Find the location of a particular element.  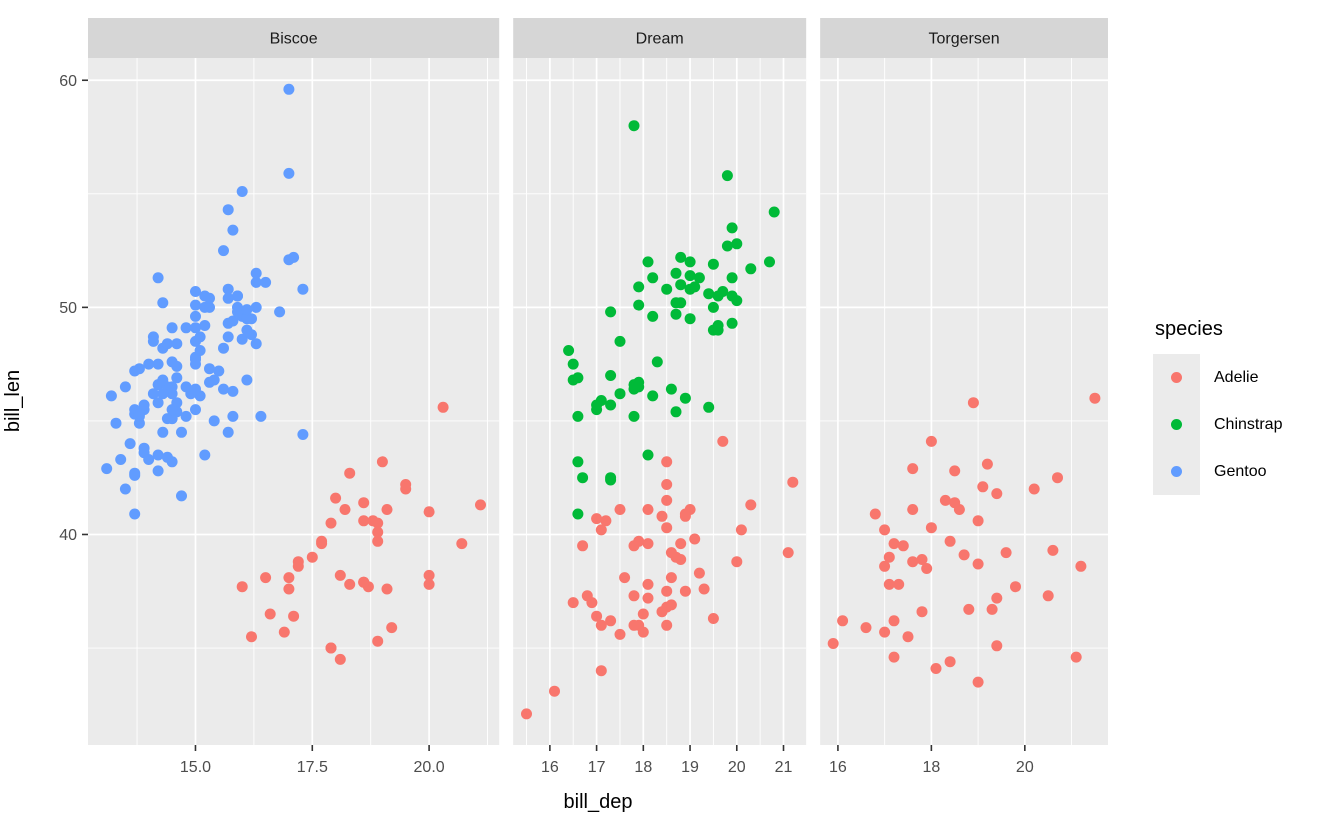

legend-keys: Adelie Chinstrap Gentoo is located at coordinates (1217, 424).